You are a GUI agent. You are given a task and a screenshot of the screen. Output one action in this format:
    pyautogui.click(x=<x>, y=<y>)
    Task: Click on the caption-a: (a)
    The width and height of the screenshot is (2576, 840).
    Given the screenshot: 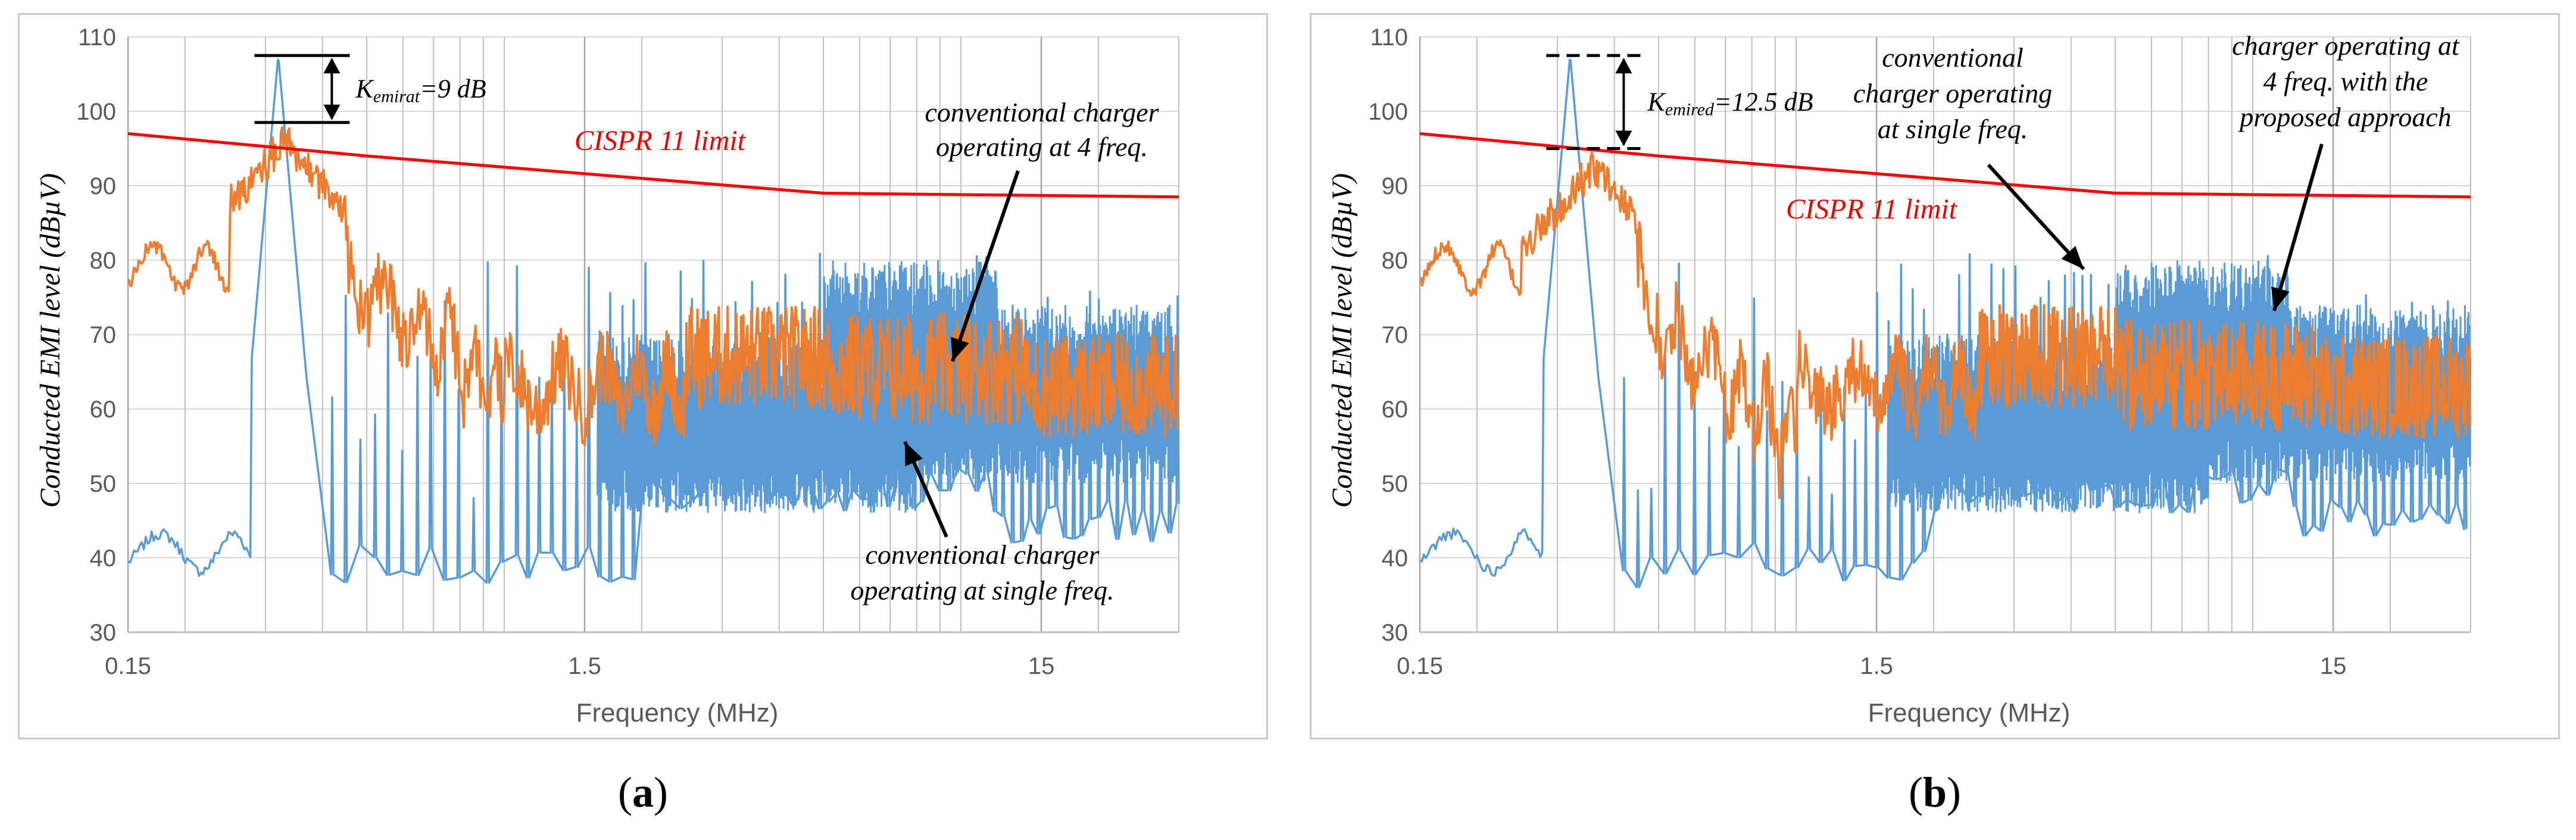 What is the action you would take?
    pyautogui.click(x=643, y=793)
    